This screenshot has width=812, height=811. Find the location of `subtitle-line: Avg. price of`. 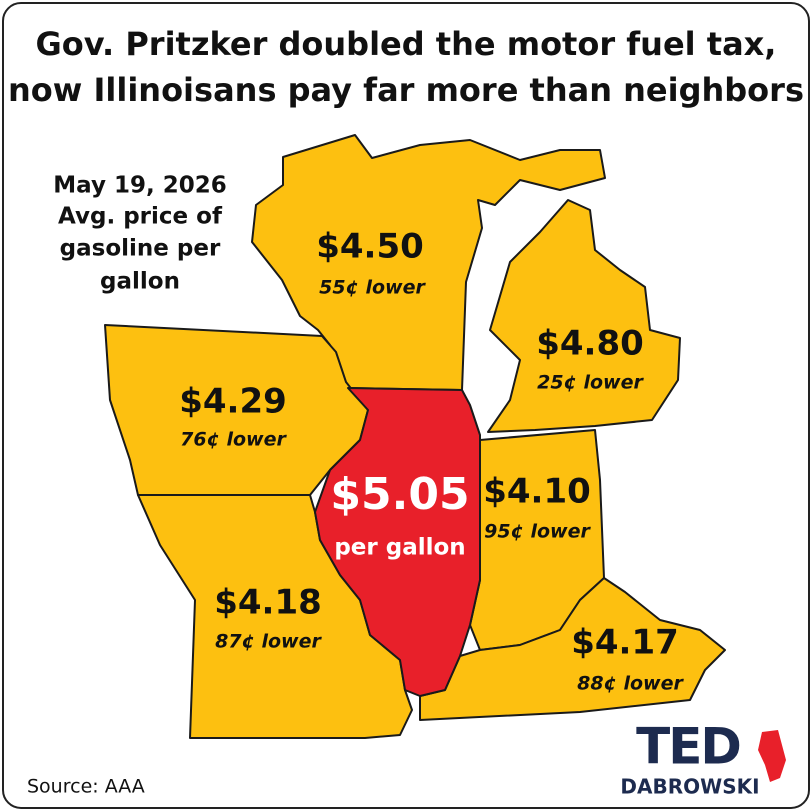

subtitle-line: Avg. price of is located at coordinates (140, 217).